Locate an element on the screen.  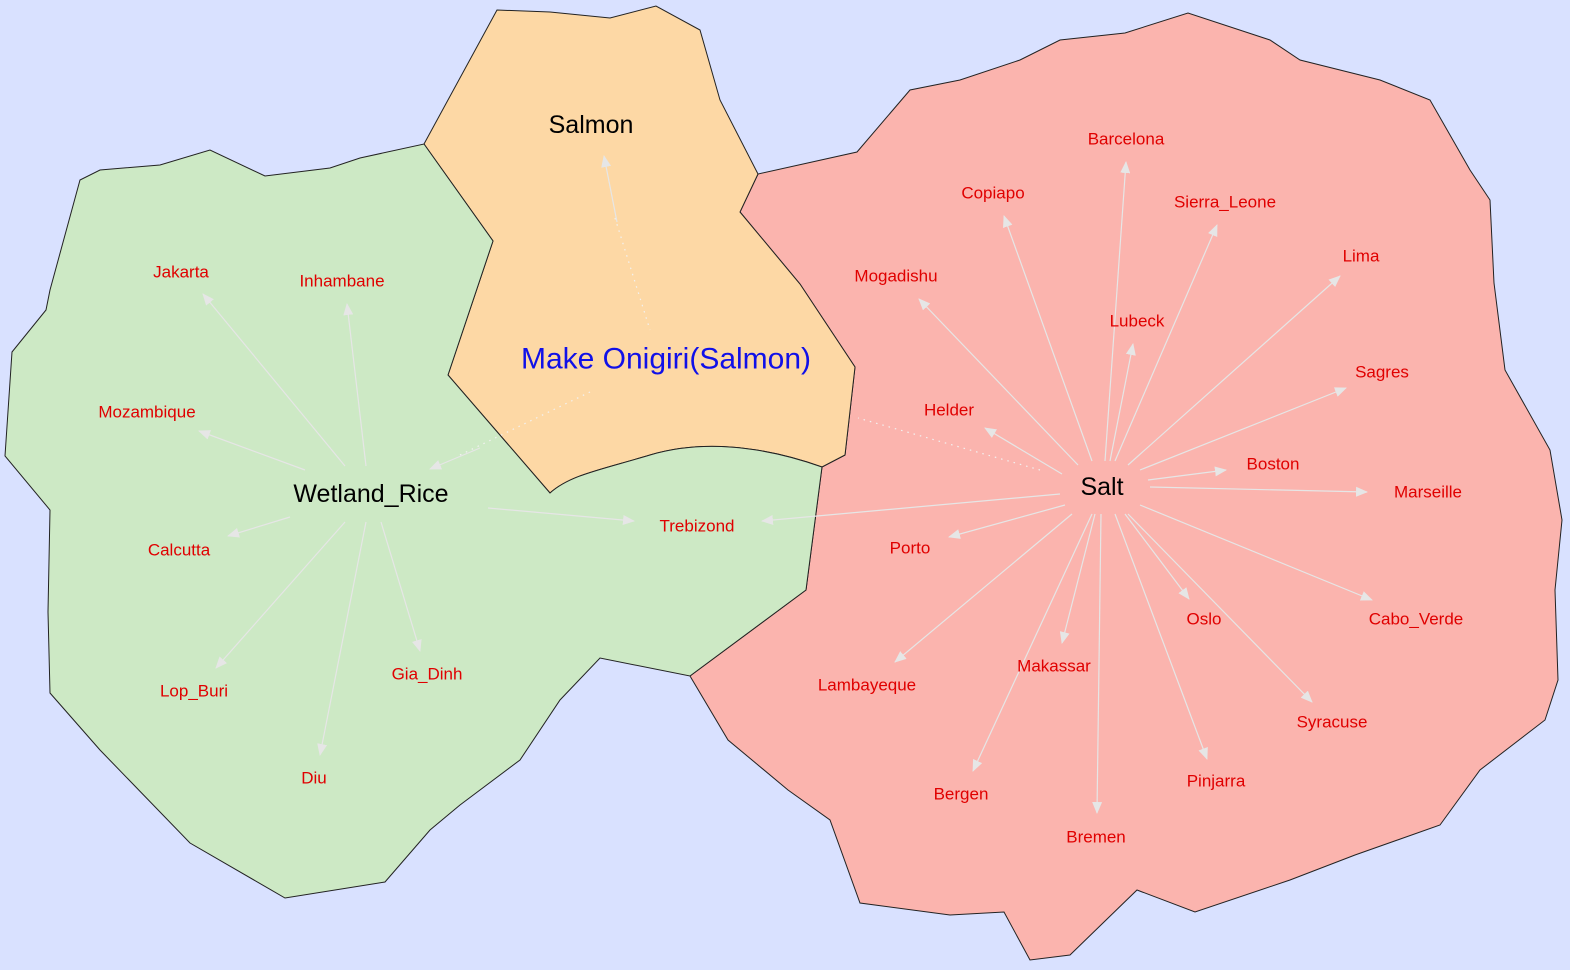
arrow-lambayeque is located at coordinates (983, 588).